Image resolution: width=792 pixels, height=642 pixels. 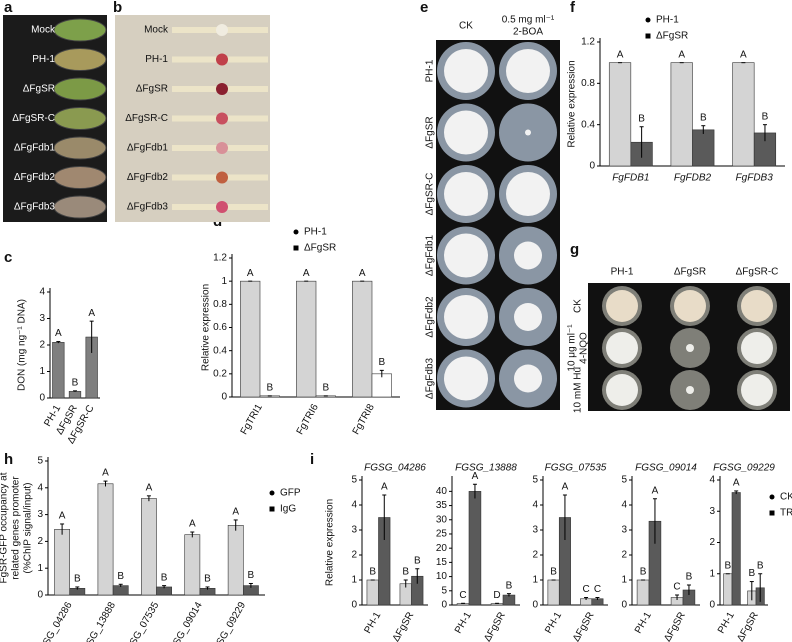 What do you see at coordinates (315, 232) in the screenshot?
I see `legend-label: PH-1` at bounding box center [315, 232].